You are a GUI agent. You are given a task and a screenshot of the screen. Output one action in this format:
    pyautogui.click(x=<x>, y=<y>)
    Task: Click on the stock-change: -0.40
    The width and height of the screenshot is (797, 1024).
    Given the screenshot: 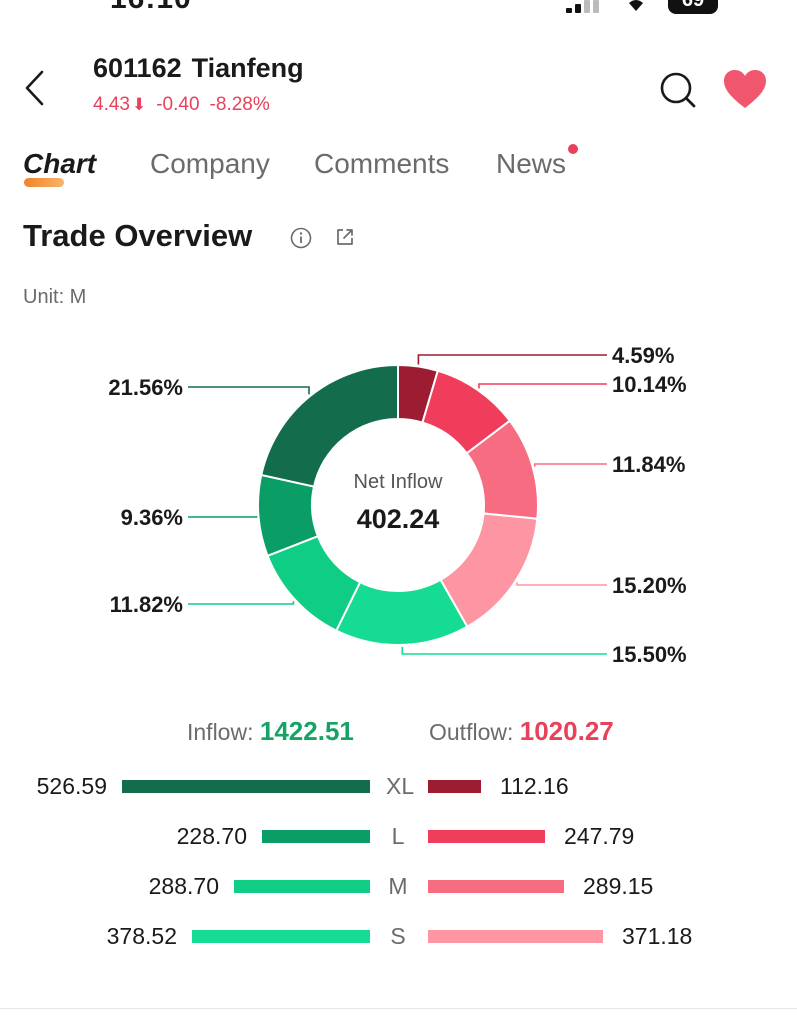 What is the action you would take?
    pyautogui.click(x=178, y=104)
    